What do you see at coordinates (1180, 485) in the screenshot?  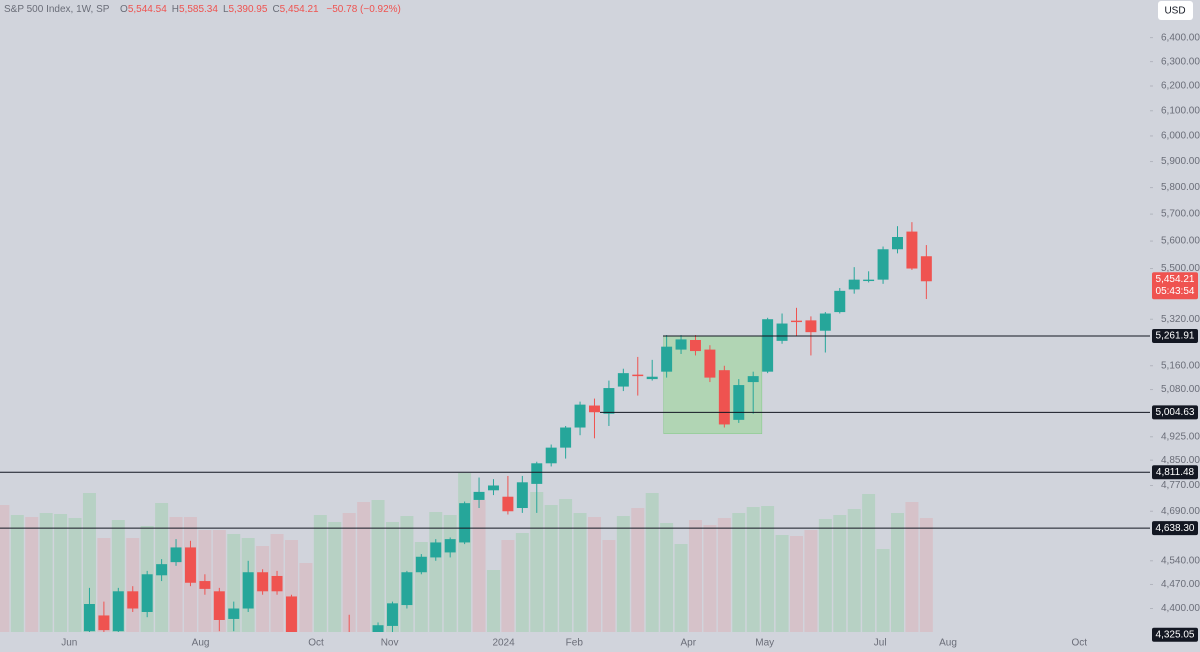 I see `y-tick-label: 4,770.00` at bounding box center [1180, 485].